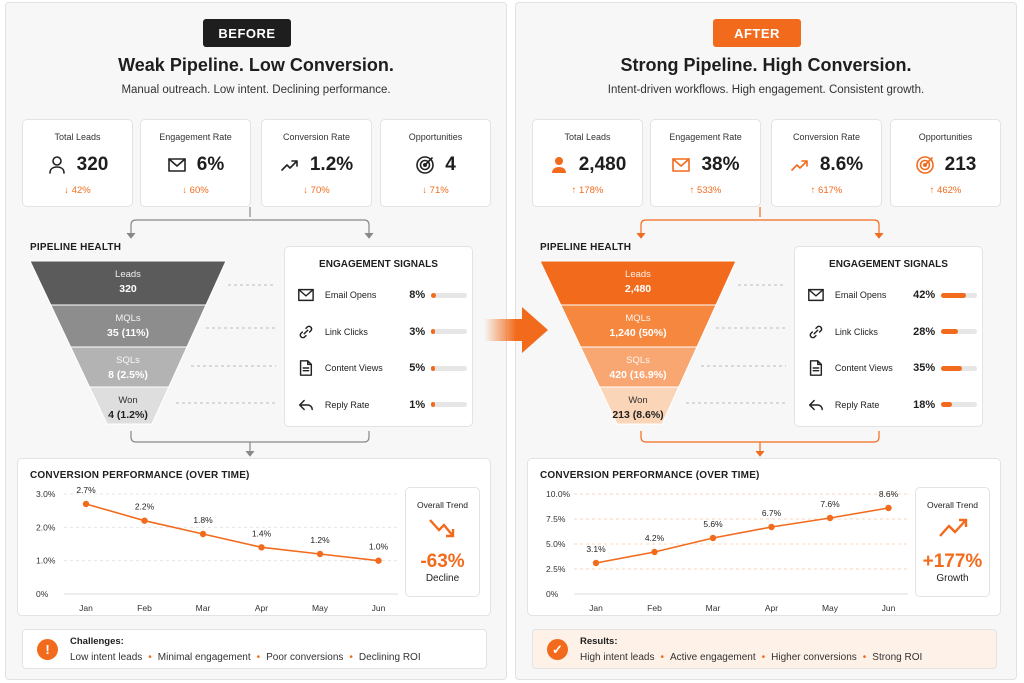 The width and height of the screenshot is (1024, 683). Describe the element at coordinates (945, 190) in the screenshot. I see `kpi-change: ↑ 462%` at that location.